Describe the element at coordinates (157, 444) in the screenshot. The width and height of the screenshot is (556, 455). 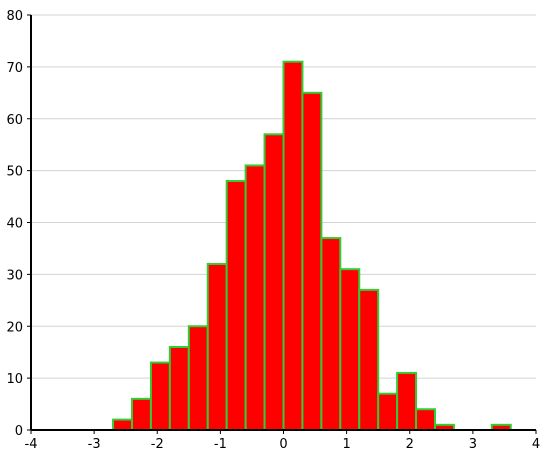
I see `x-tick-label: -2` at that location.